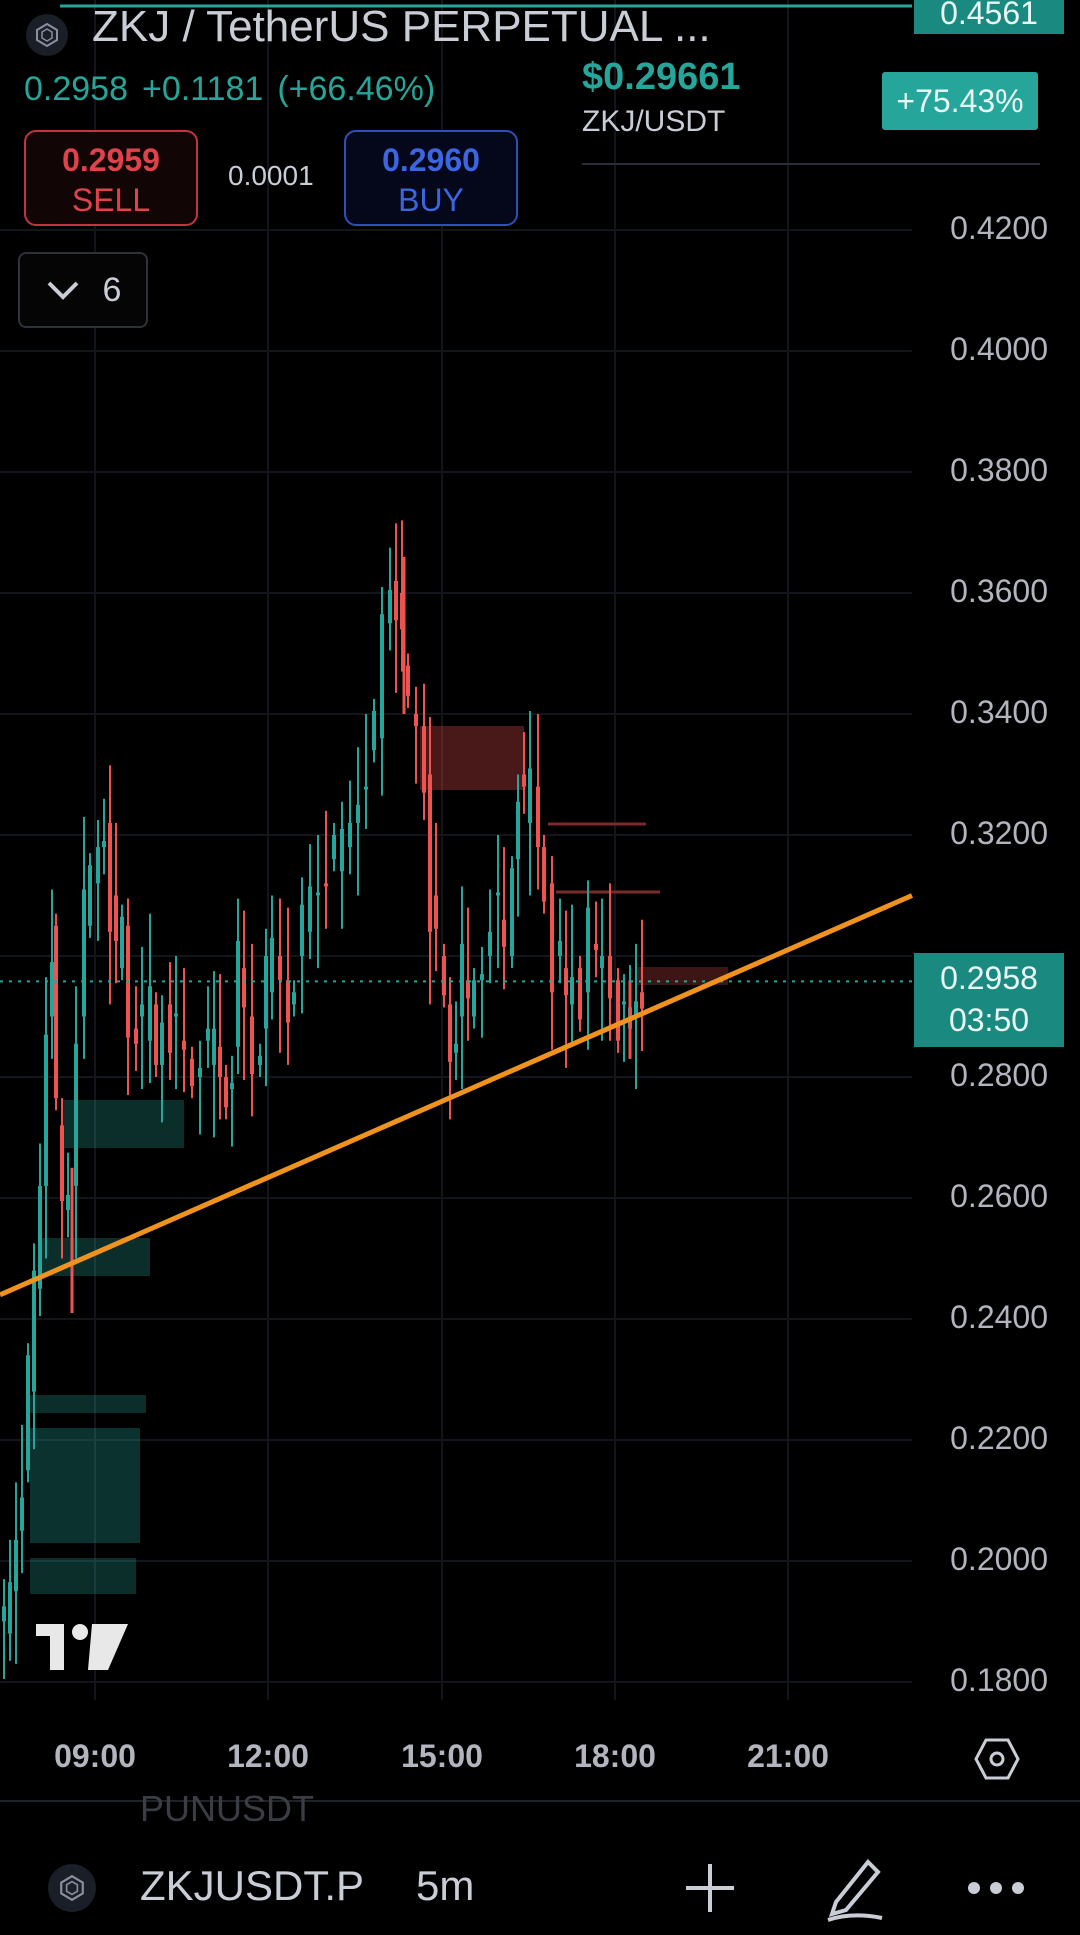 Image resolution: width=1080 pixels, height=1935 pixels. What do you see at coordinates (203, 89) in the screenshot?
I see `price-change: +0.1181` at bounding box center [203, 89].